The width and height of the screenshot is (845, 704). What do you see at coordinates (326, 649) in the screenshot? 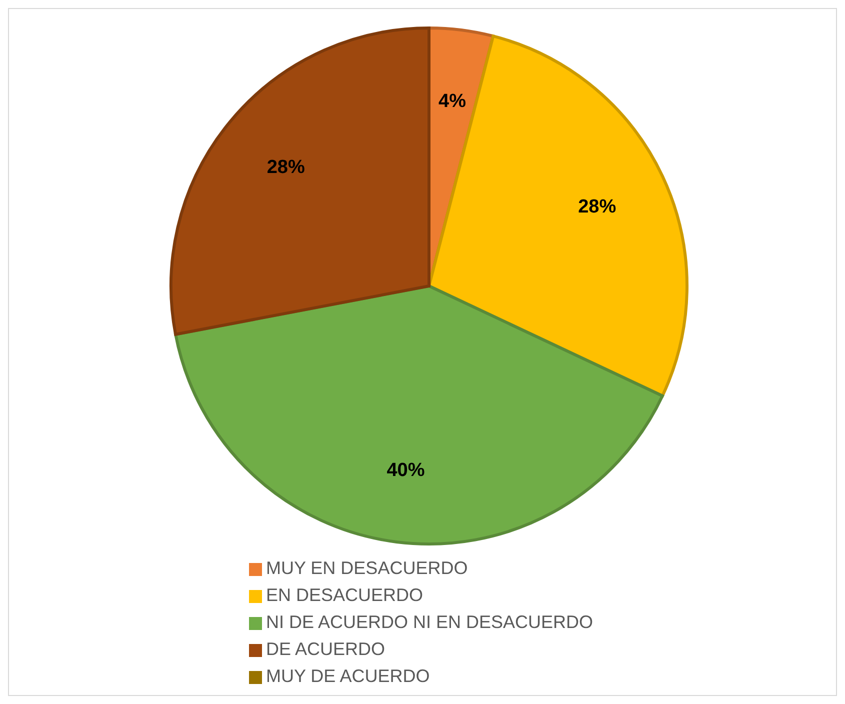
I see `legend-label: DE ACUERDO` at bounding box center [326, 649].